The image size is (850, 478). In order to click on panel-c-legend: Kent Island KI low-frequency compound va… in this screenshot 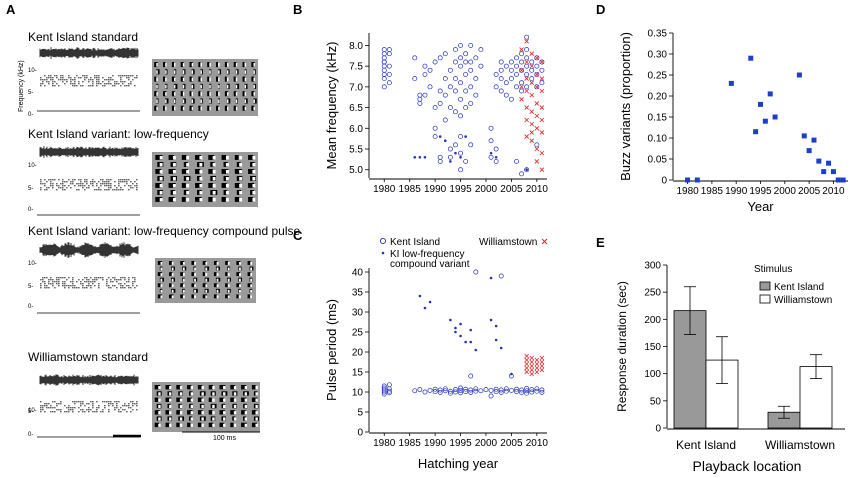, I will do `click(463, 253)`.